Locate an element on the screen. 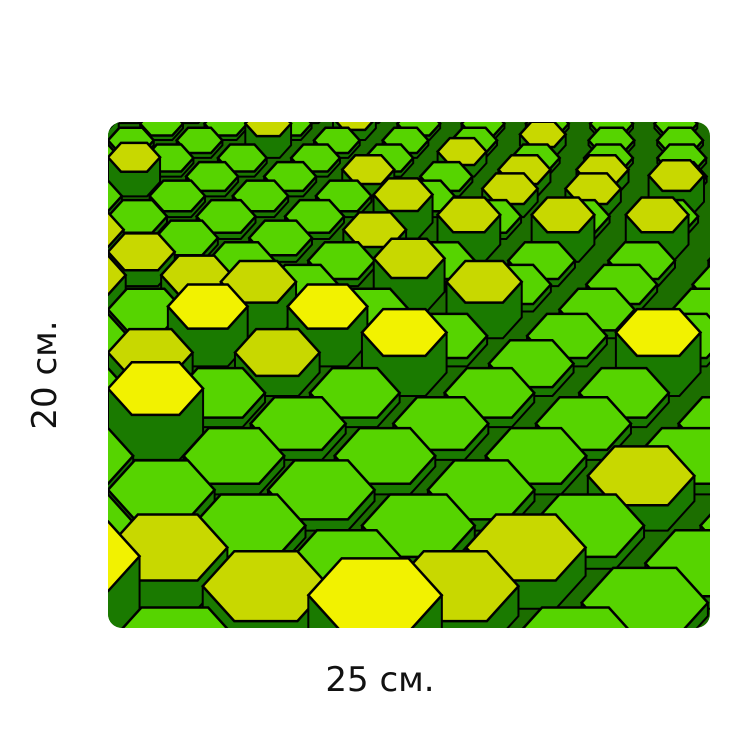  height-dimension-label: 20 см. is located at coordinates (45, 375).